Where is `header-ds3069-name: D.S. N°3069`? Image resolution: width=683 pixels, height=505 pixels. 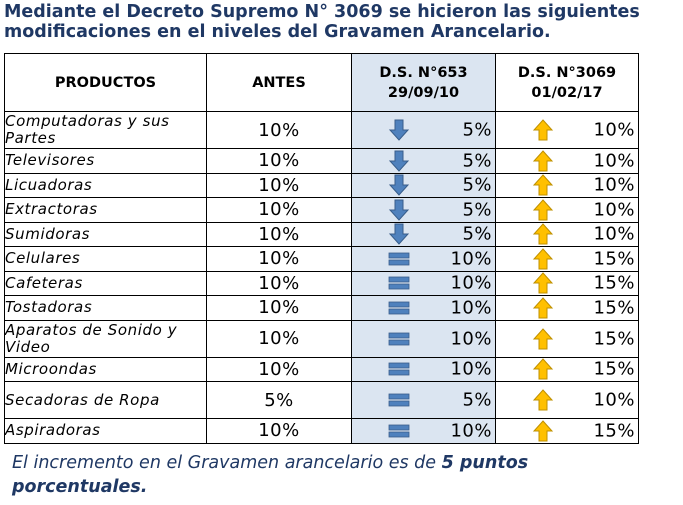
header-ds3069-name: D.S. N°3069 is located at coordinates (567, 72).